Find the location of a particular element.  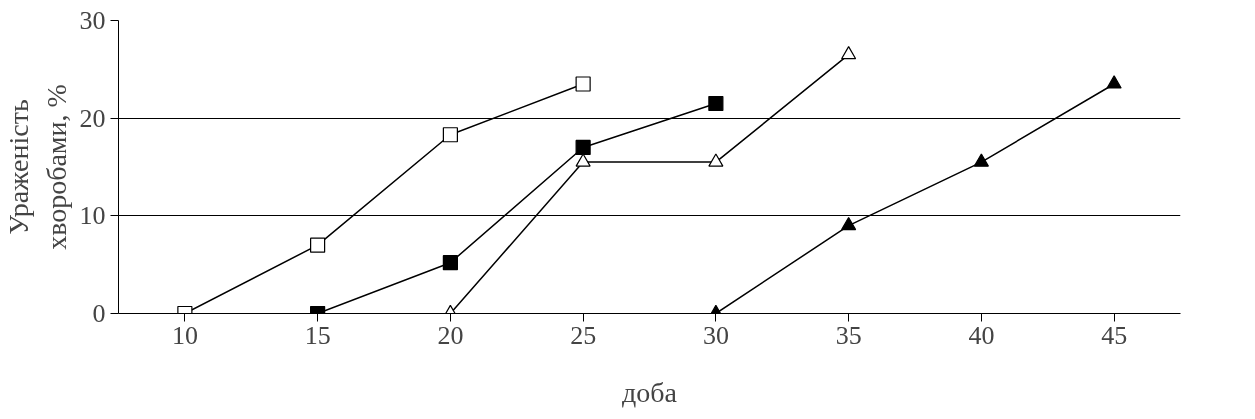

y-axis-title: Ураженість хворобами, % is located at coordinates (37, 167).